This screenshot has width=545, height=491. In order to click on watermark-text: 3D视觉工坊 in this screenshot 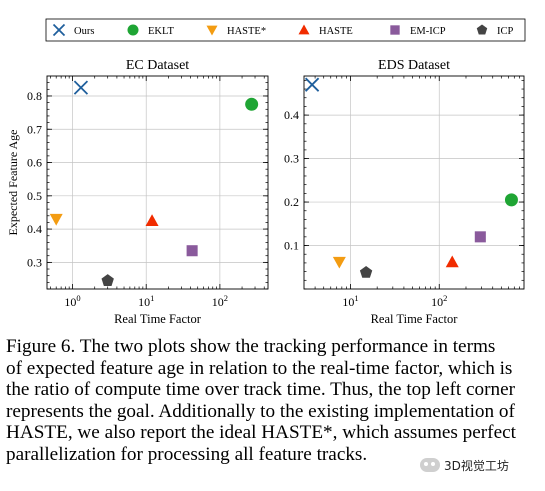, I will do `click(476, 465)`.